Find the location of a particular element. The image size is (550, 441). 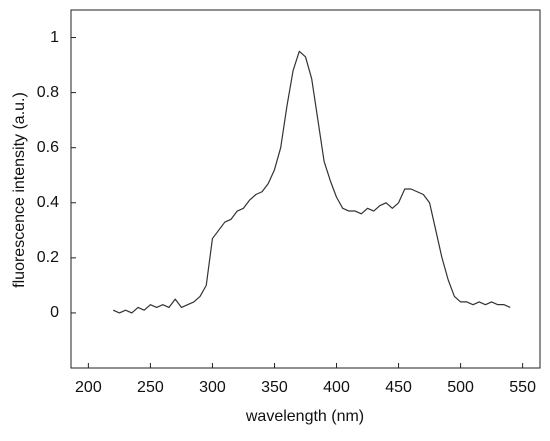

x-tick-label: 450 is located at coordinates (398, 387).